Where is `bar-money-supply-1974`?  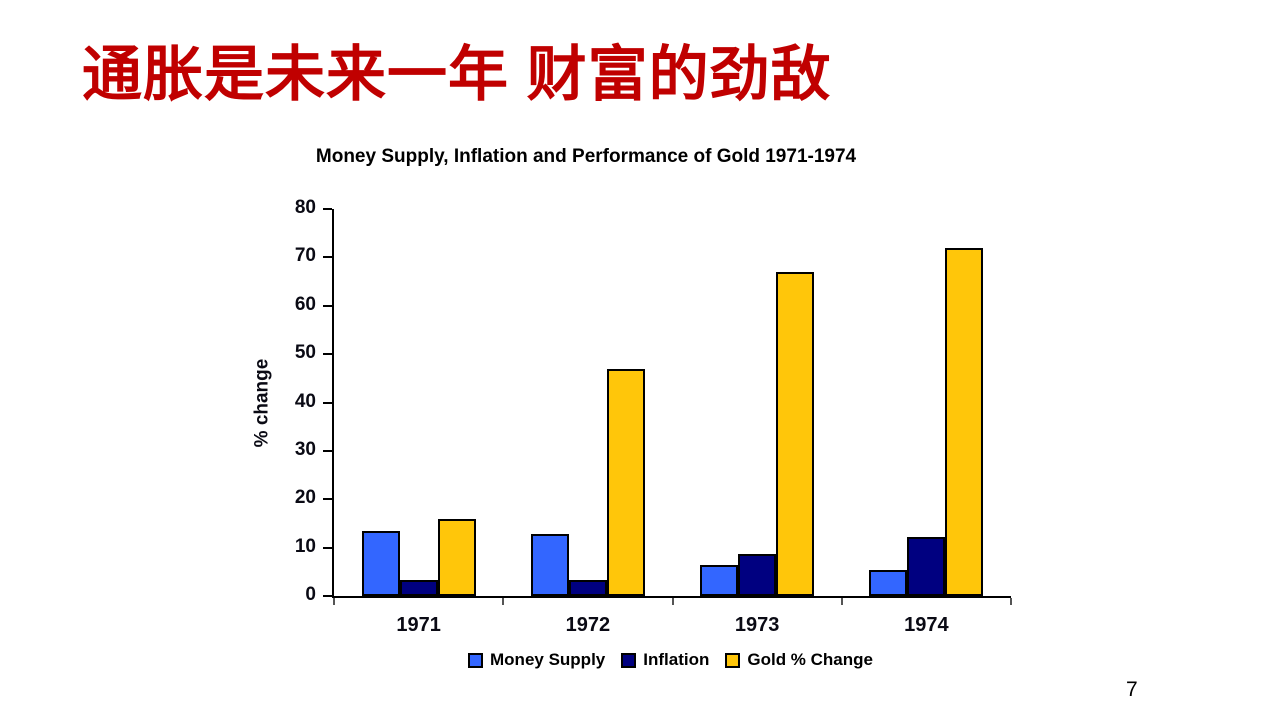 bar-money-supply-1974 is located at coordinates (888, 582).